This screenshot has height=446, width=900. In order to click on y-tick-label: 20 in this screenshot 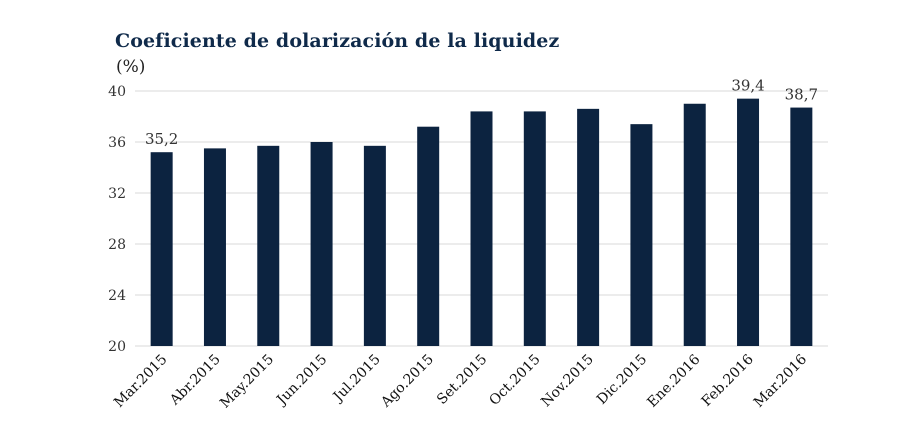, I will do `click(117, 347)`.